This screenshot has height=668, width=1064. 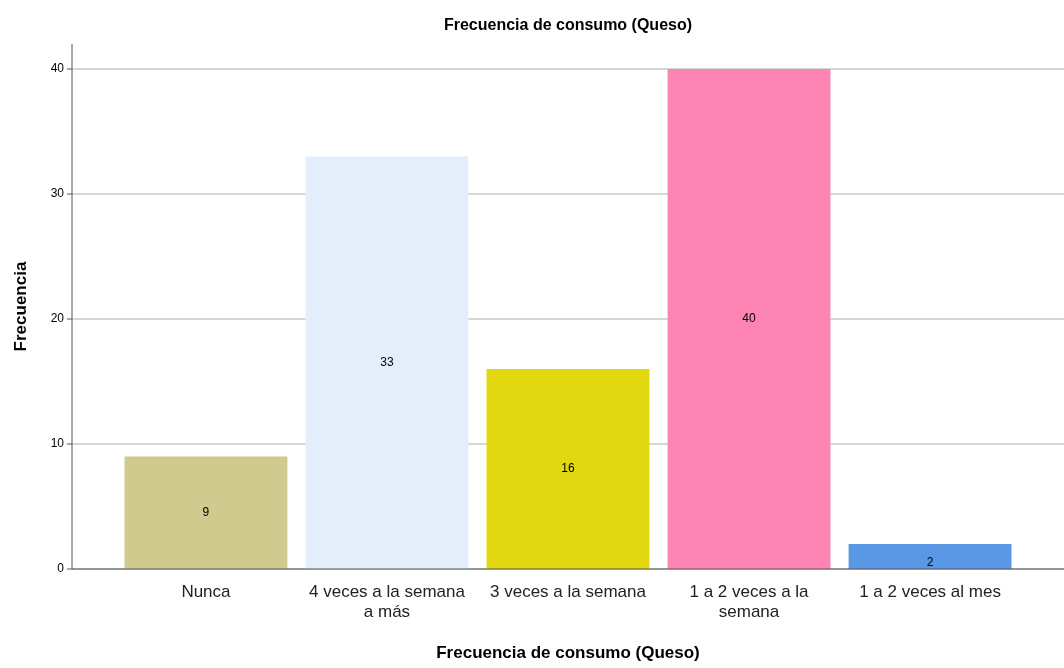 I want to click on data-label: 33, so click(x=387, y=361).